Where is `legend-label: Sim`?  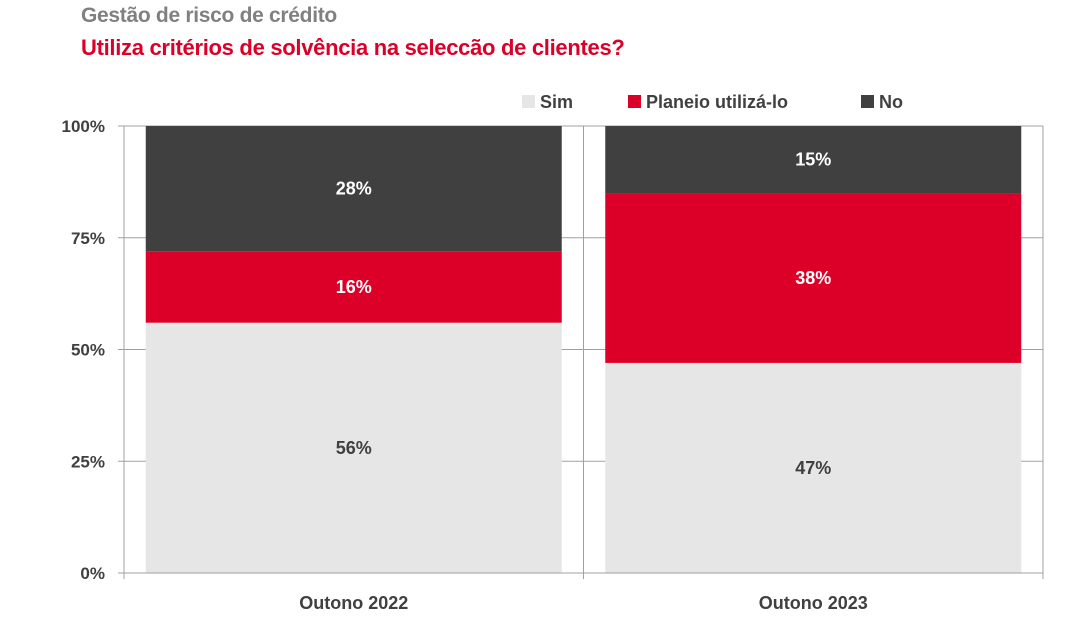 legend-label: Sim is located at coordinates (556, 102).